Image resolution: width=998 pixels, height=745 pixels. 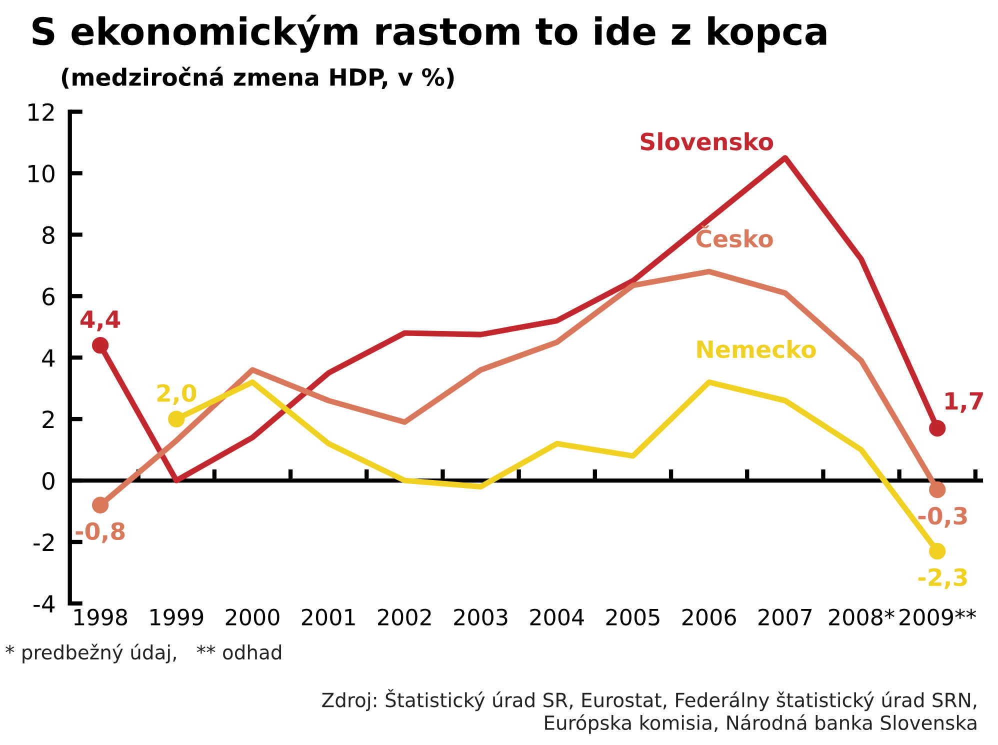 What do you see at coordinates (734, 236) in the screenshot?
I see `series-label: Česko` at bounding box center [734, 236].